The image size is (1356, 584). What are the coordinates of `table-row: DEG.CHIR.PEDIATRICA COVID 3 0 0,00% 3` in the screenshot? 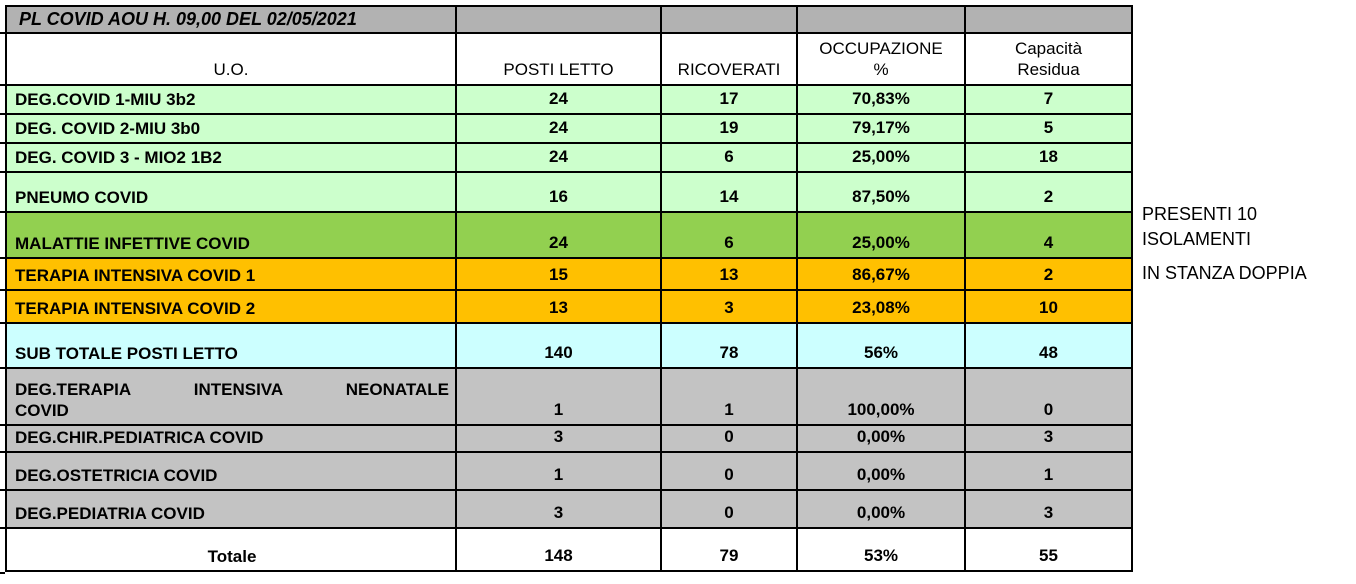 It's located at (565, 439).